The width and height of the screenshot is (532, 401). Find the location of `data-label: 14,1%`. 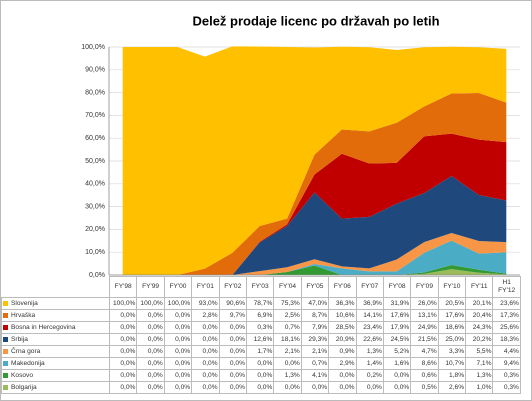

data-label: 14,1% is located at coordinates (369, 315).